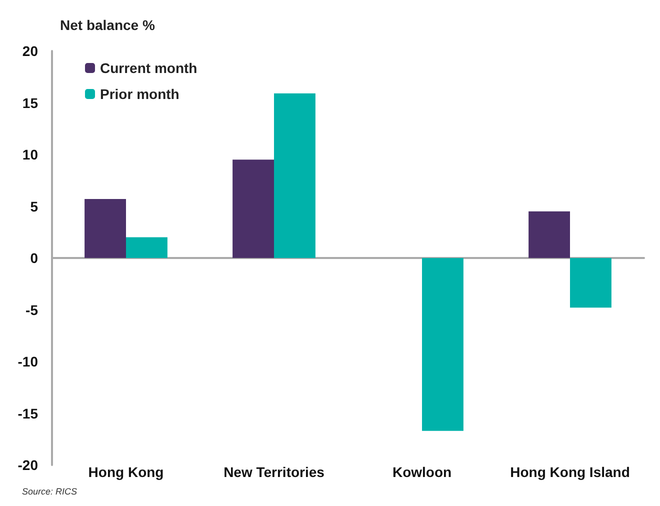 Image resolution: width=660 pixels, height=506 pixels. Describe the element at coordinates (149, 68) in the screenshot. I see `legend-label: Current month` at that location.